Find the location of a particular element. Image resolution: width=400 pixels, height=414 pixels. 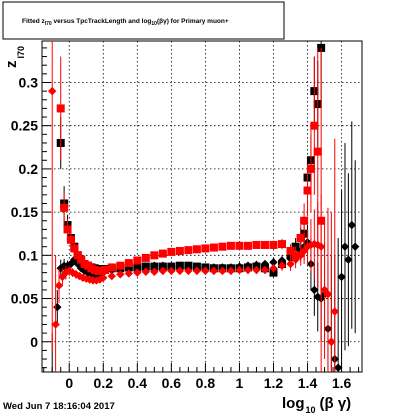

y-tick-label-5: 0.25 is located at coordinates (24, 126).